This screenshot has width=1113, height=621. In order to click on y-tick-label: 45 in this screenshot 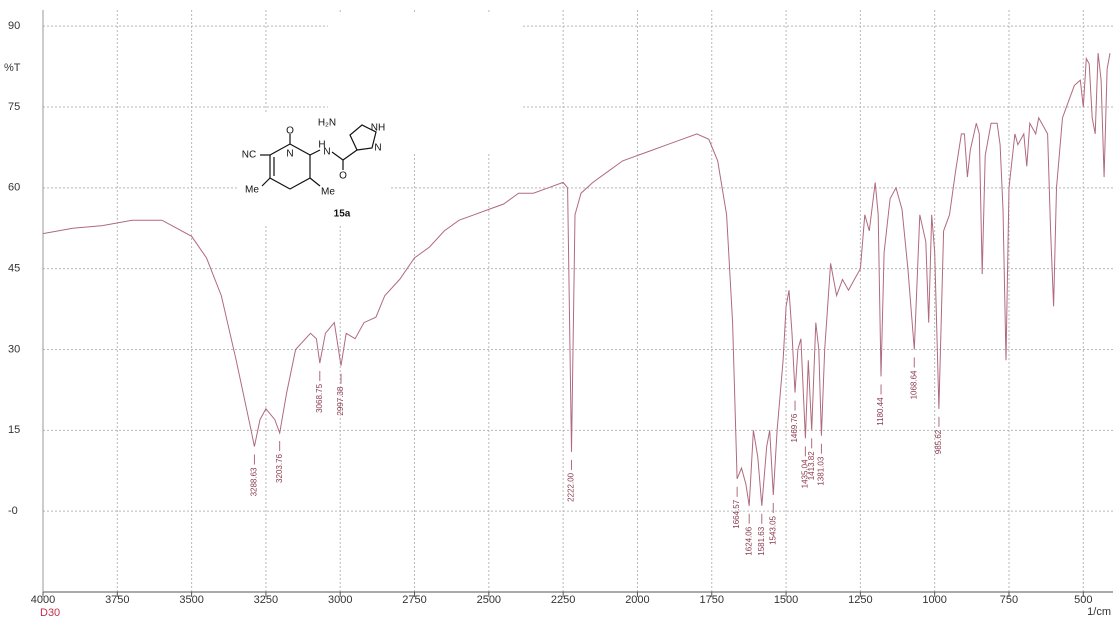, I will do `click(14, 269)`.